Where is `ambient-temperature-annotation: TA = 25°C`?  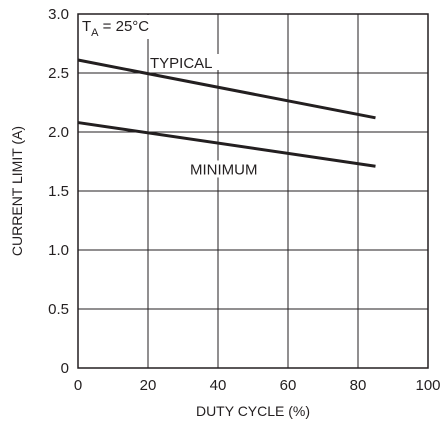 ambient-temperature-annotation: TA = 25°C is located at coordinates (115, 28).